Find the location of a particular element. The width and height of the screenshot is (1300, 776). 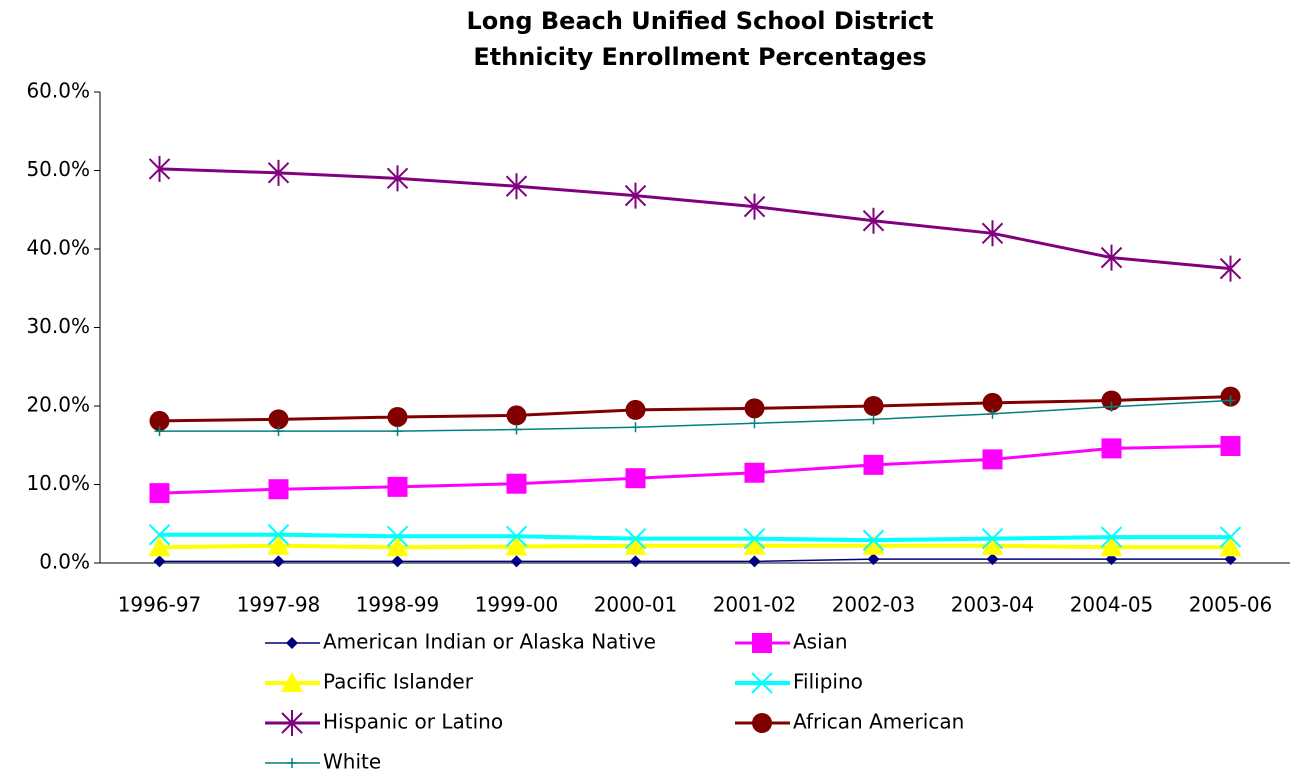

x-tick-label: 1997-98 is located at coordinates (279, 605).